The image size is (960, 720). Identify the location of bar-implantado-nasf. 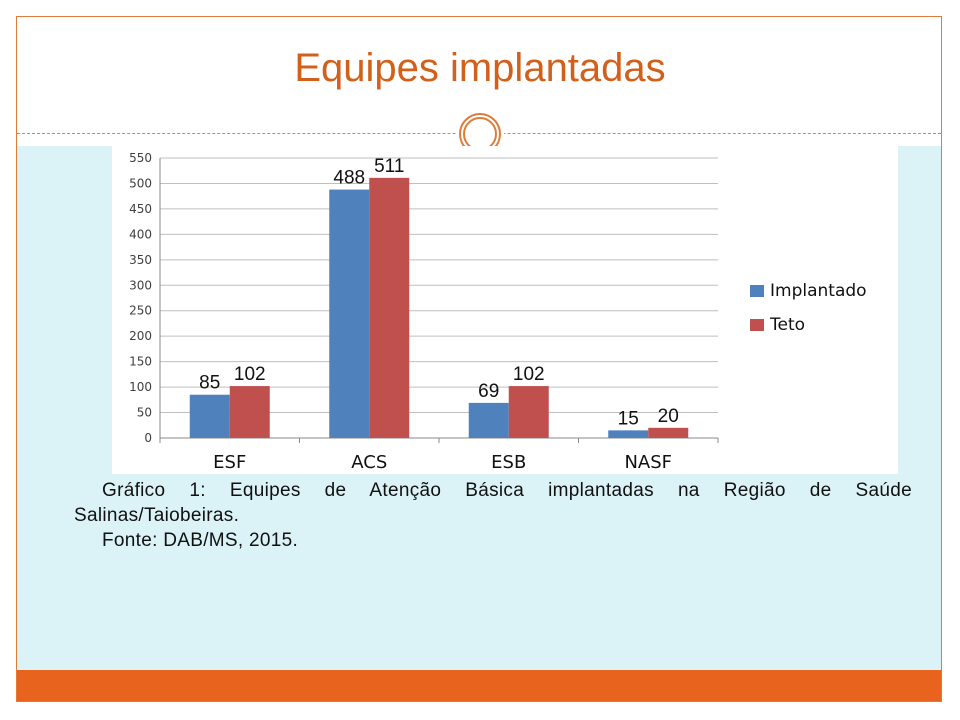
(628, 434).